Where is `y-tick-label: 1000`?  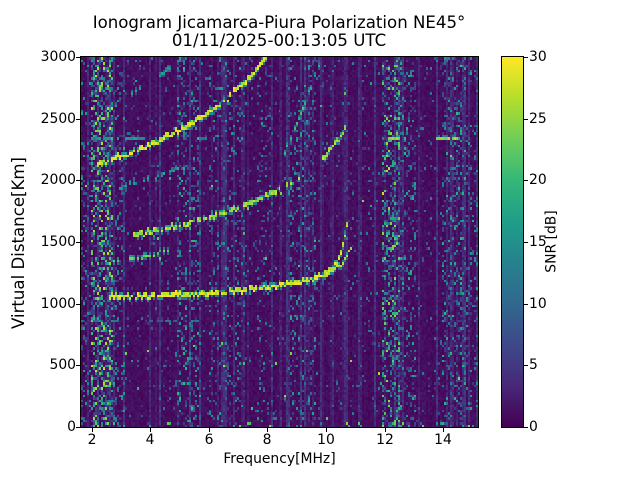
y-tick-label: 1000 is located at coordinates (58, 304).